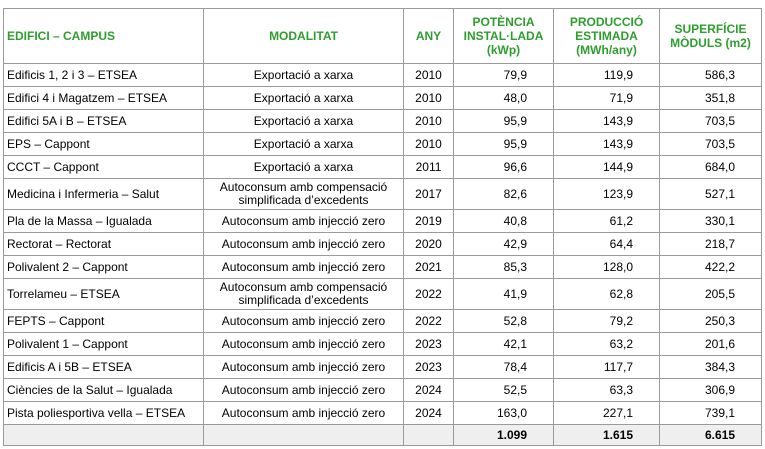 Image resolution: width=765 pixels, height=449 pixels. I want to click on cell-superficie: 351,8, so click(710, 98).